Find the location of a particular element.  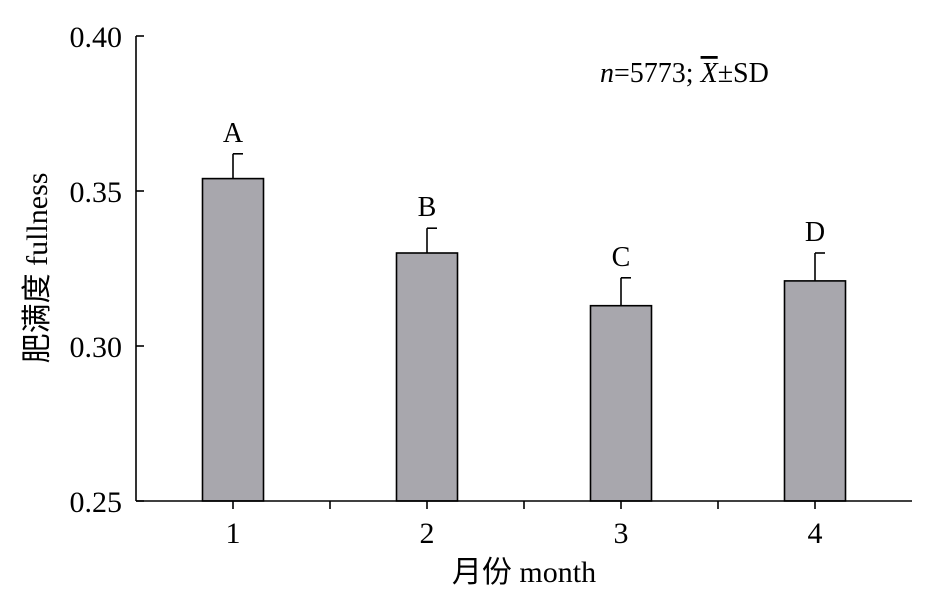

significance-label-A: A is located at coordinates (233, 133).